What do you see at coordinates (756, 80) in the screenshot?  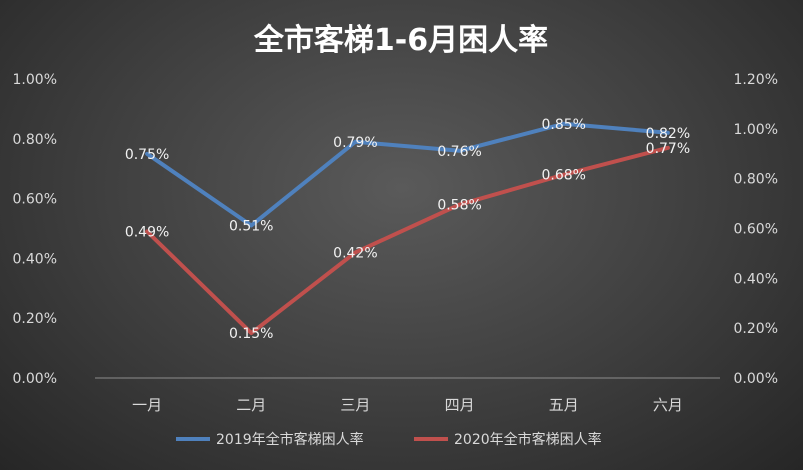 I see `right-tick-label: 1.20%` at bounding box center [756, 80].